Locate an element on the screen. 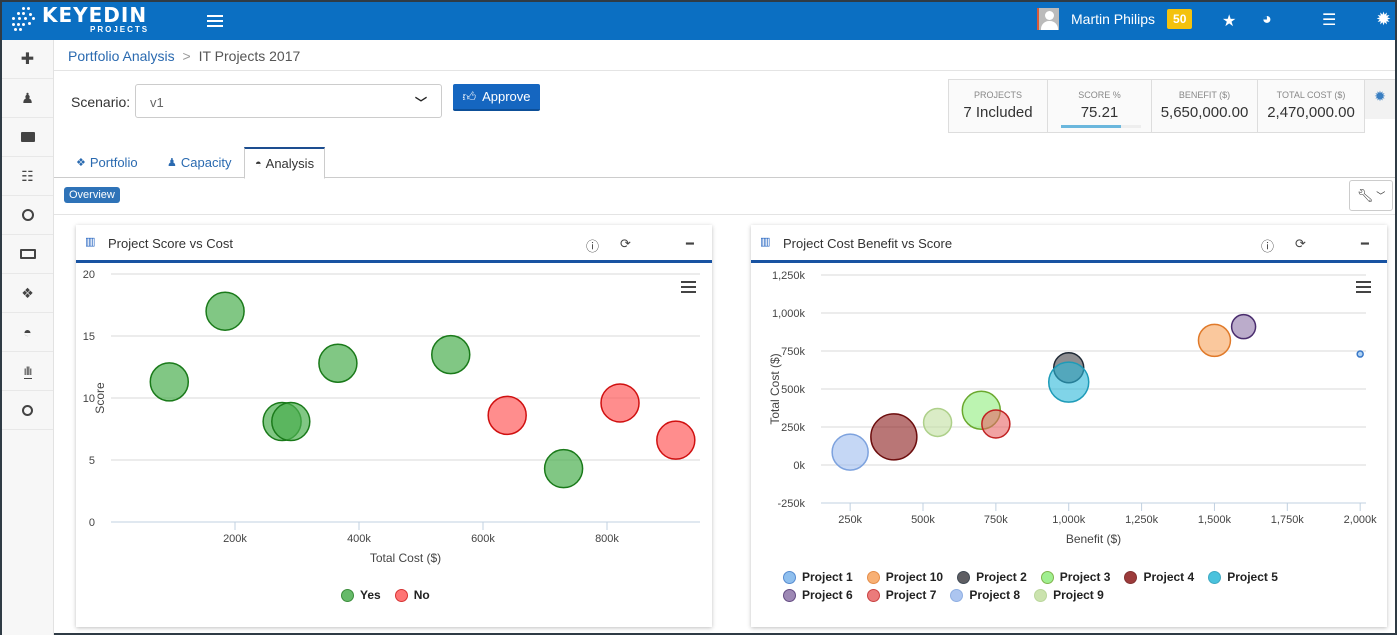 Image resolution: width=1397 pixels, height=635 pixels. tab-analysis: ◓ Analysis is located at coordinates (285, 163).